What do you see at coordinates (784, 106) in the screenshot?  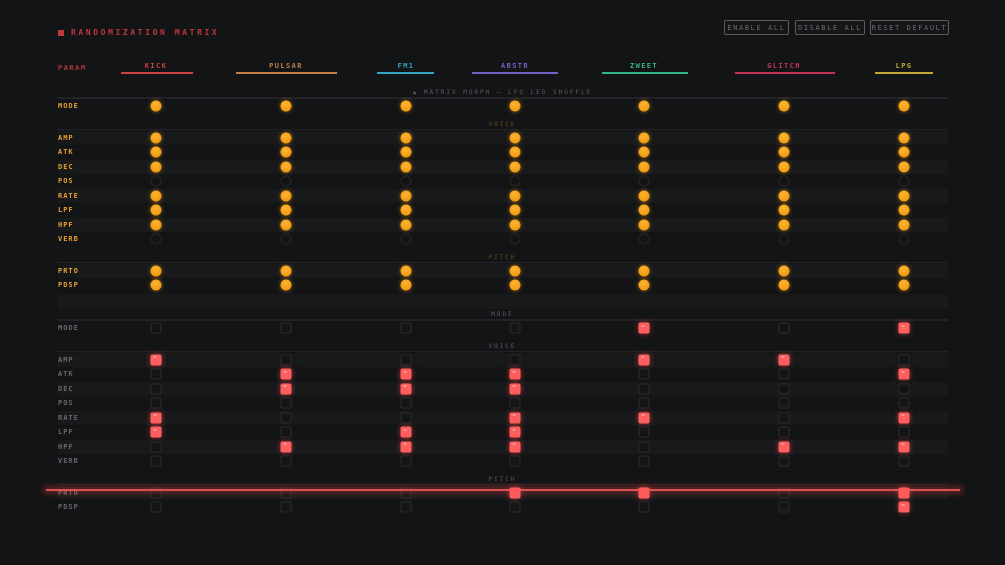 I see `led-toggle-glitch-mode` at bounding box center [784, 106].